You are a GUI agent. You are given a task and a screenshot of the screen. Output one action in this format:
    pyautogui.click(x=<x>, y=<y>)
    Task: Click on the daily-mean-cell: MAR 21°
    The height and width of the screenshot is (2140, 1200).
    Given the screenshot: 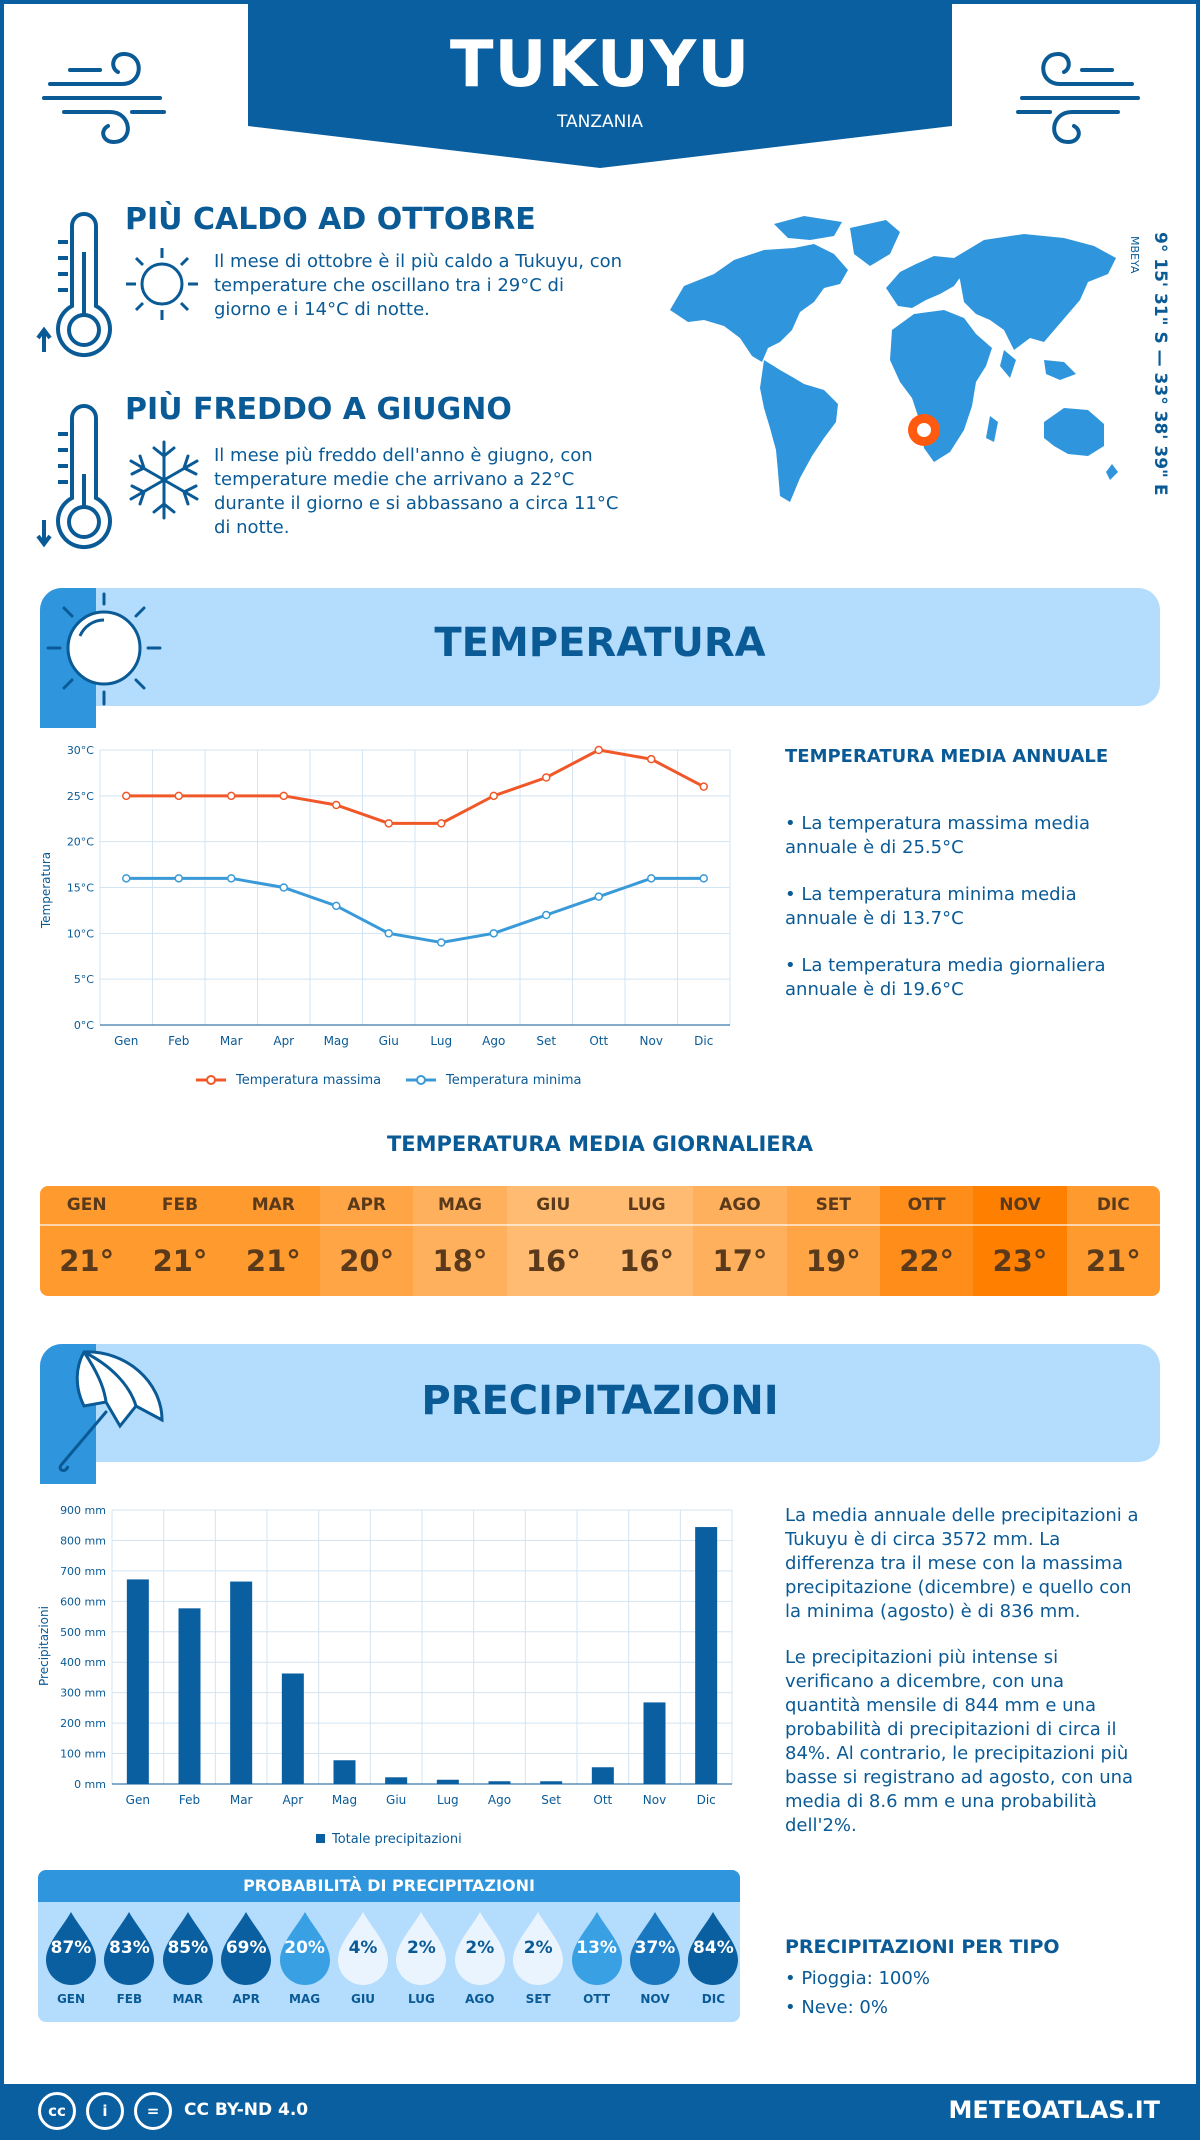 What is the action you would take?
    pyautogui.click(x=273, y=1241)
    